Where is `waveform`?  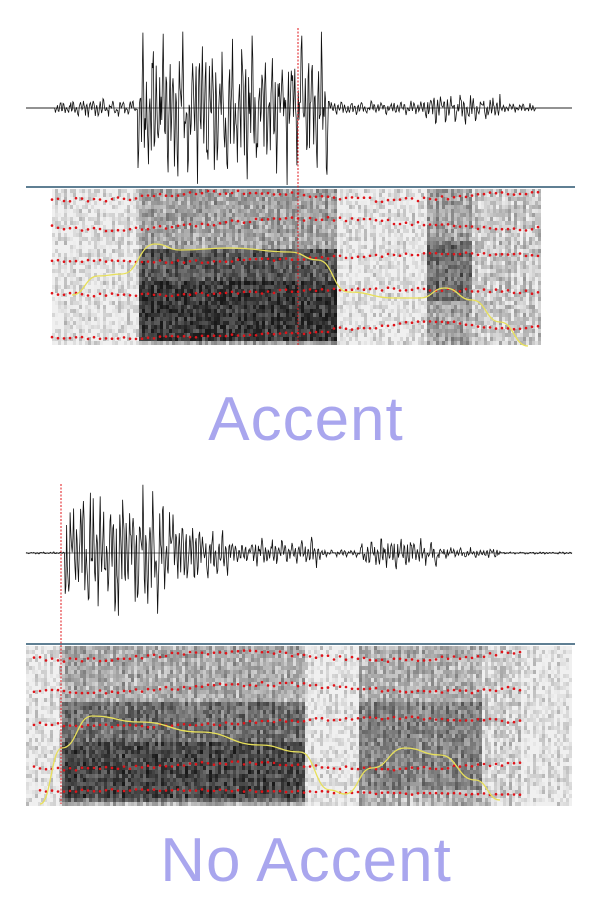
waveform is located at coordinates (299, 550).